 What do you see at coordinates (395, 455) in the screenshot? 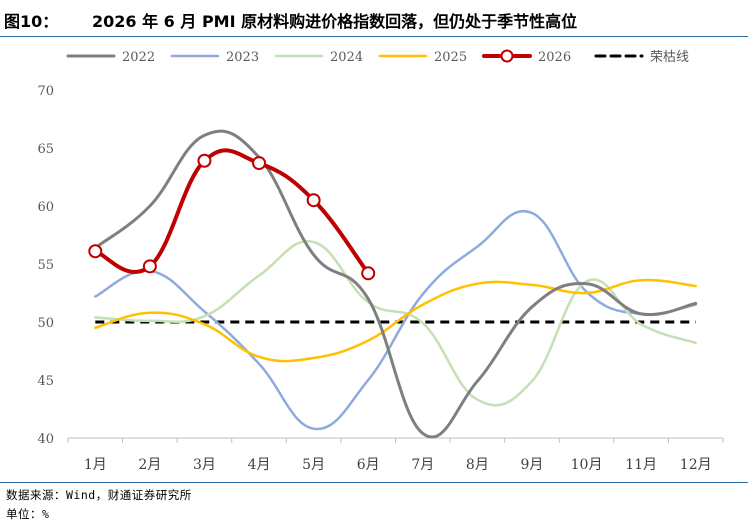
I see `x-axis: 1月 2月 3月 4月 5月 6月 7月 8月 9月 10月 11月 12月` at bounding box center [395, 455].